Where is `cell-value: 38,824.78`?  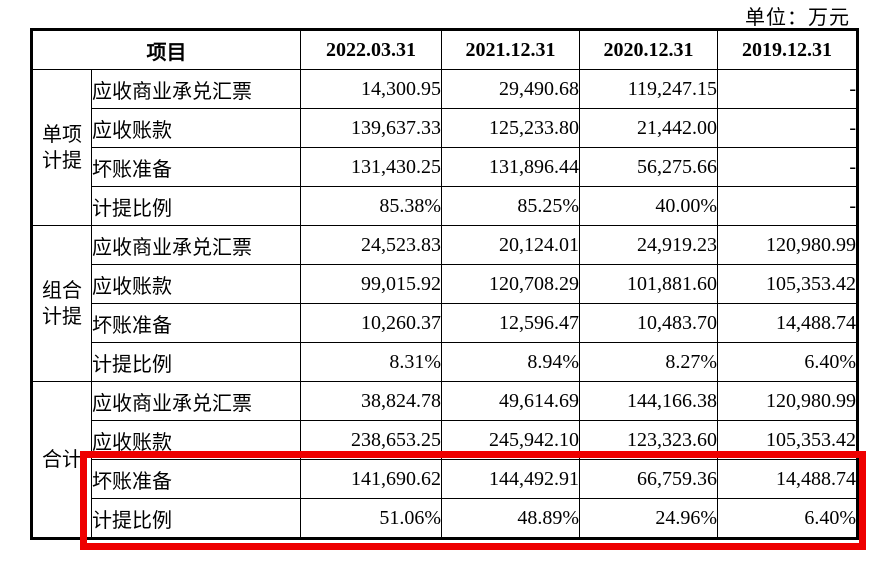
cell-value: 38,824.78 is located at coordinates (371, 401).